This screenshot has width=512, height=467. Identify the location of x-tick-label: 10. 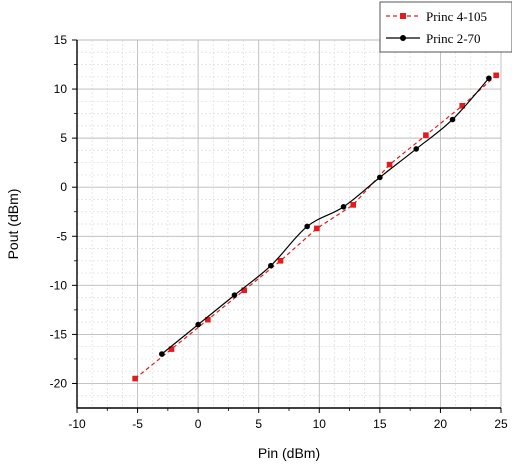
(320, 424).